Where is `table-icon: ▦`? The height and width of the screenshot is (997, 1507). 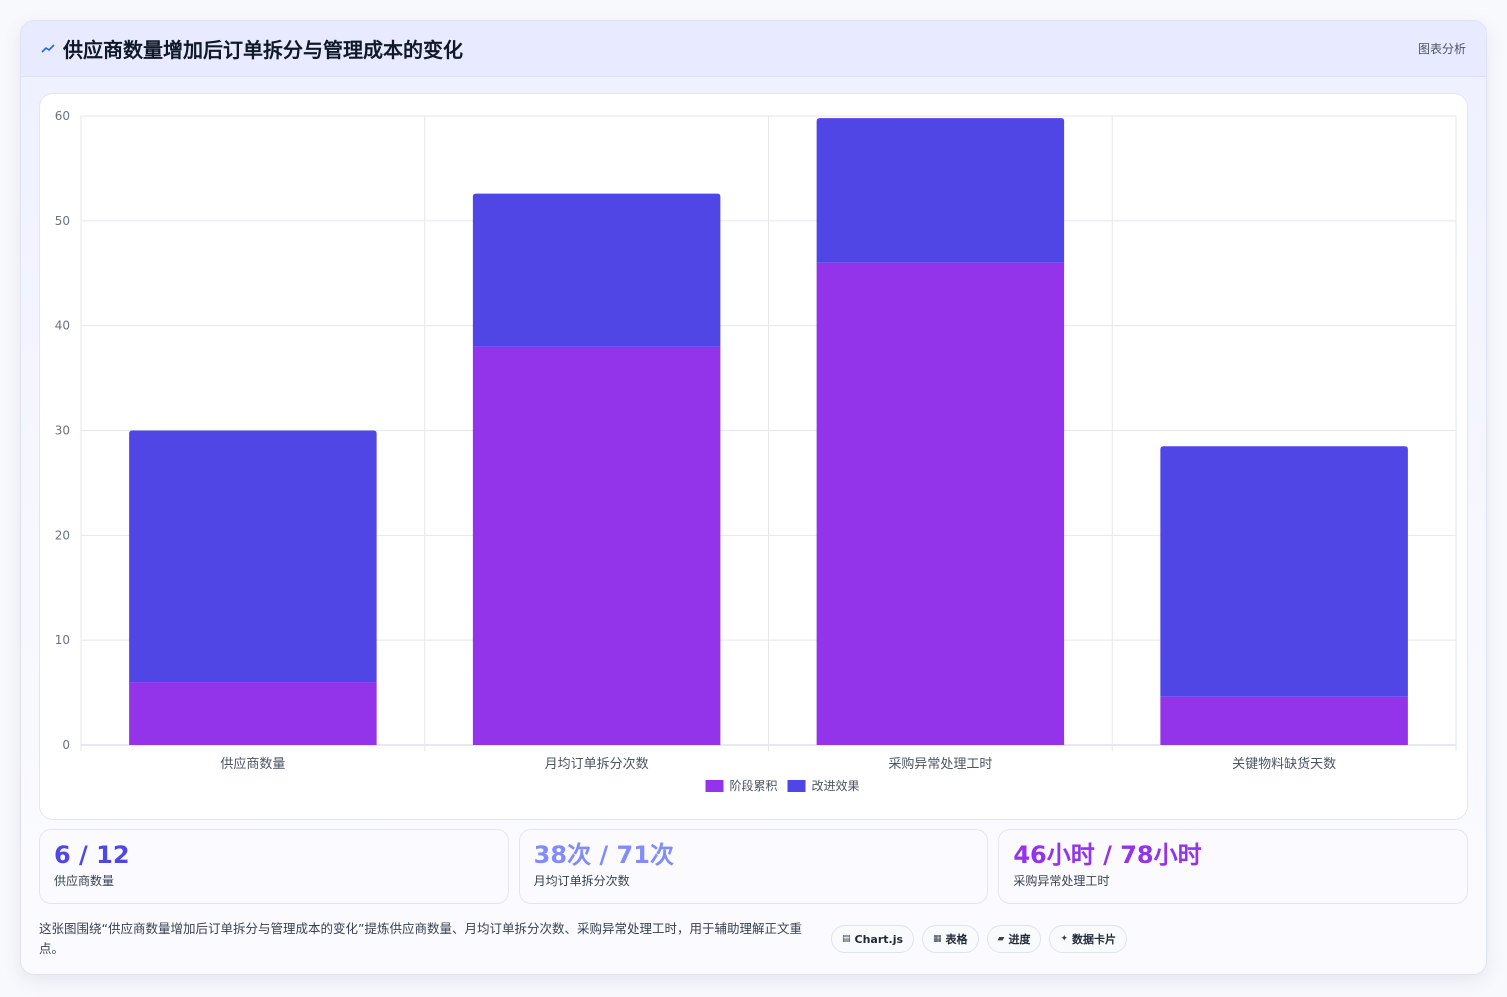
table-icon: ▦ is located at coordinates (937, 939).